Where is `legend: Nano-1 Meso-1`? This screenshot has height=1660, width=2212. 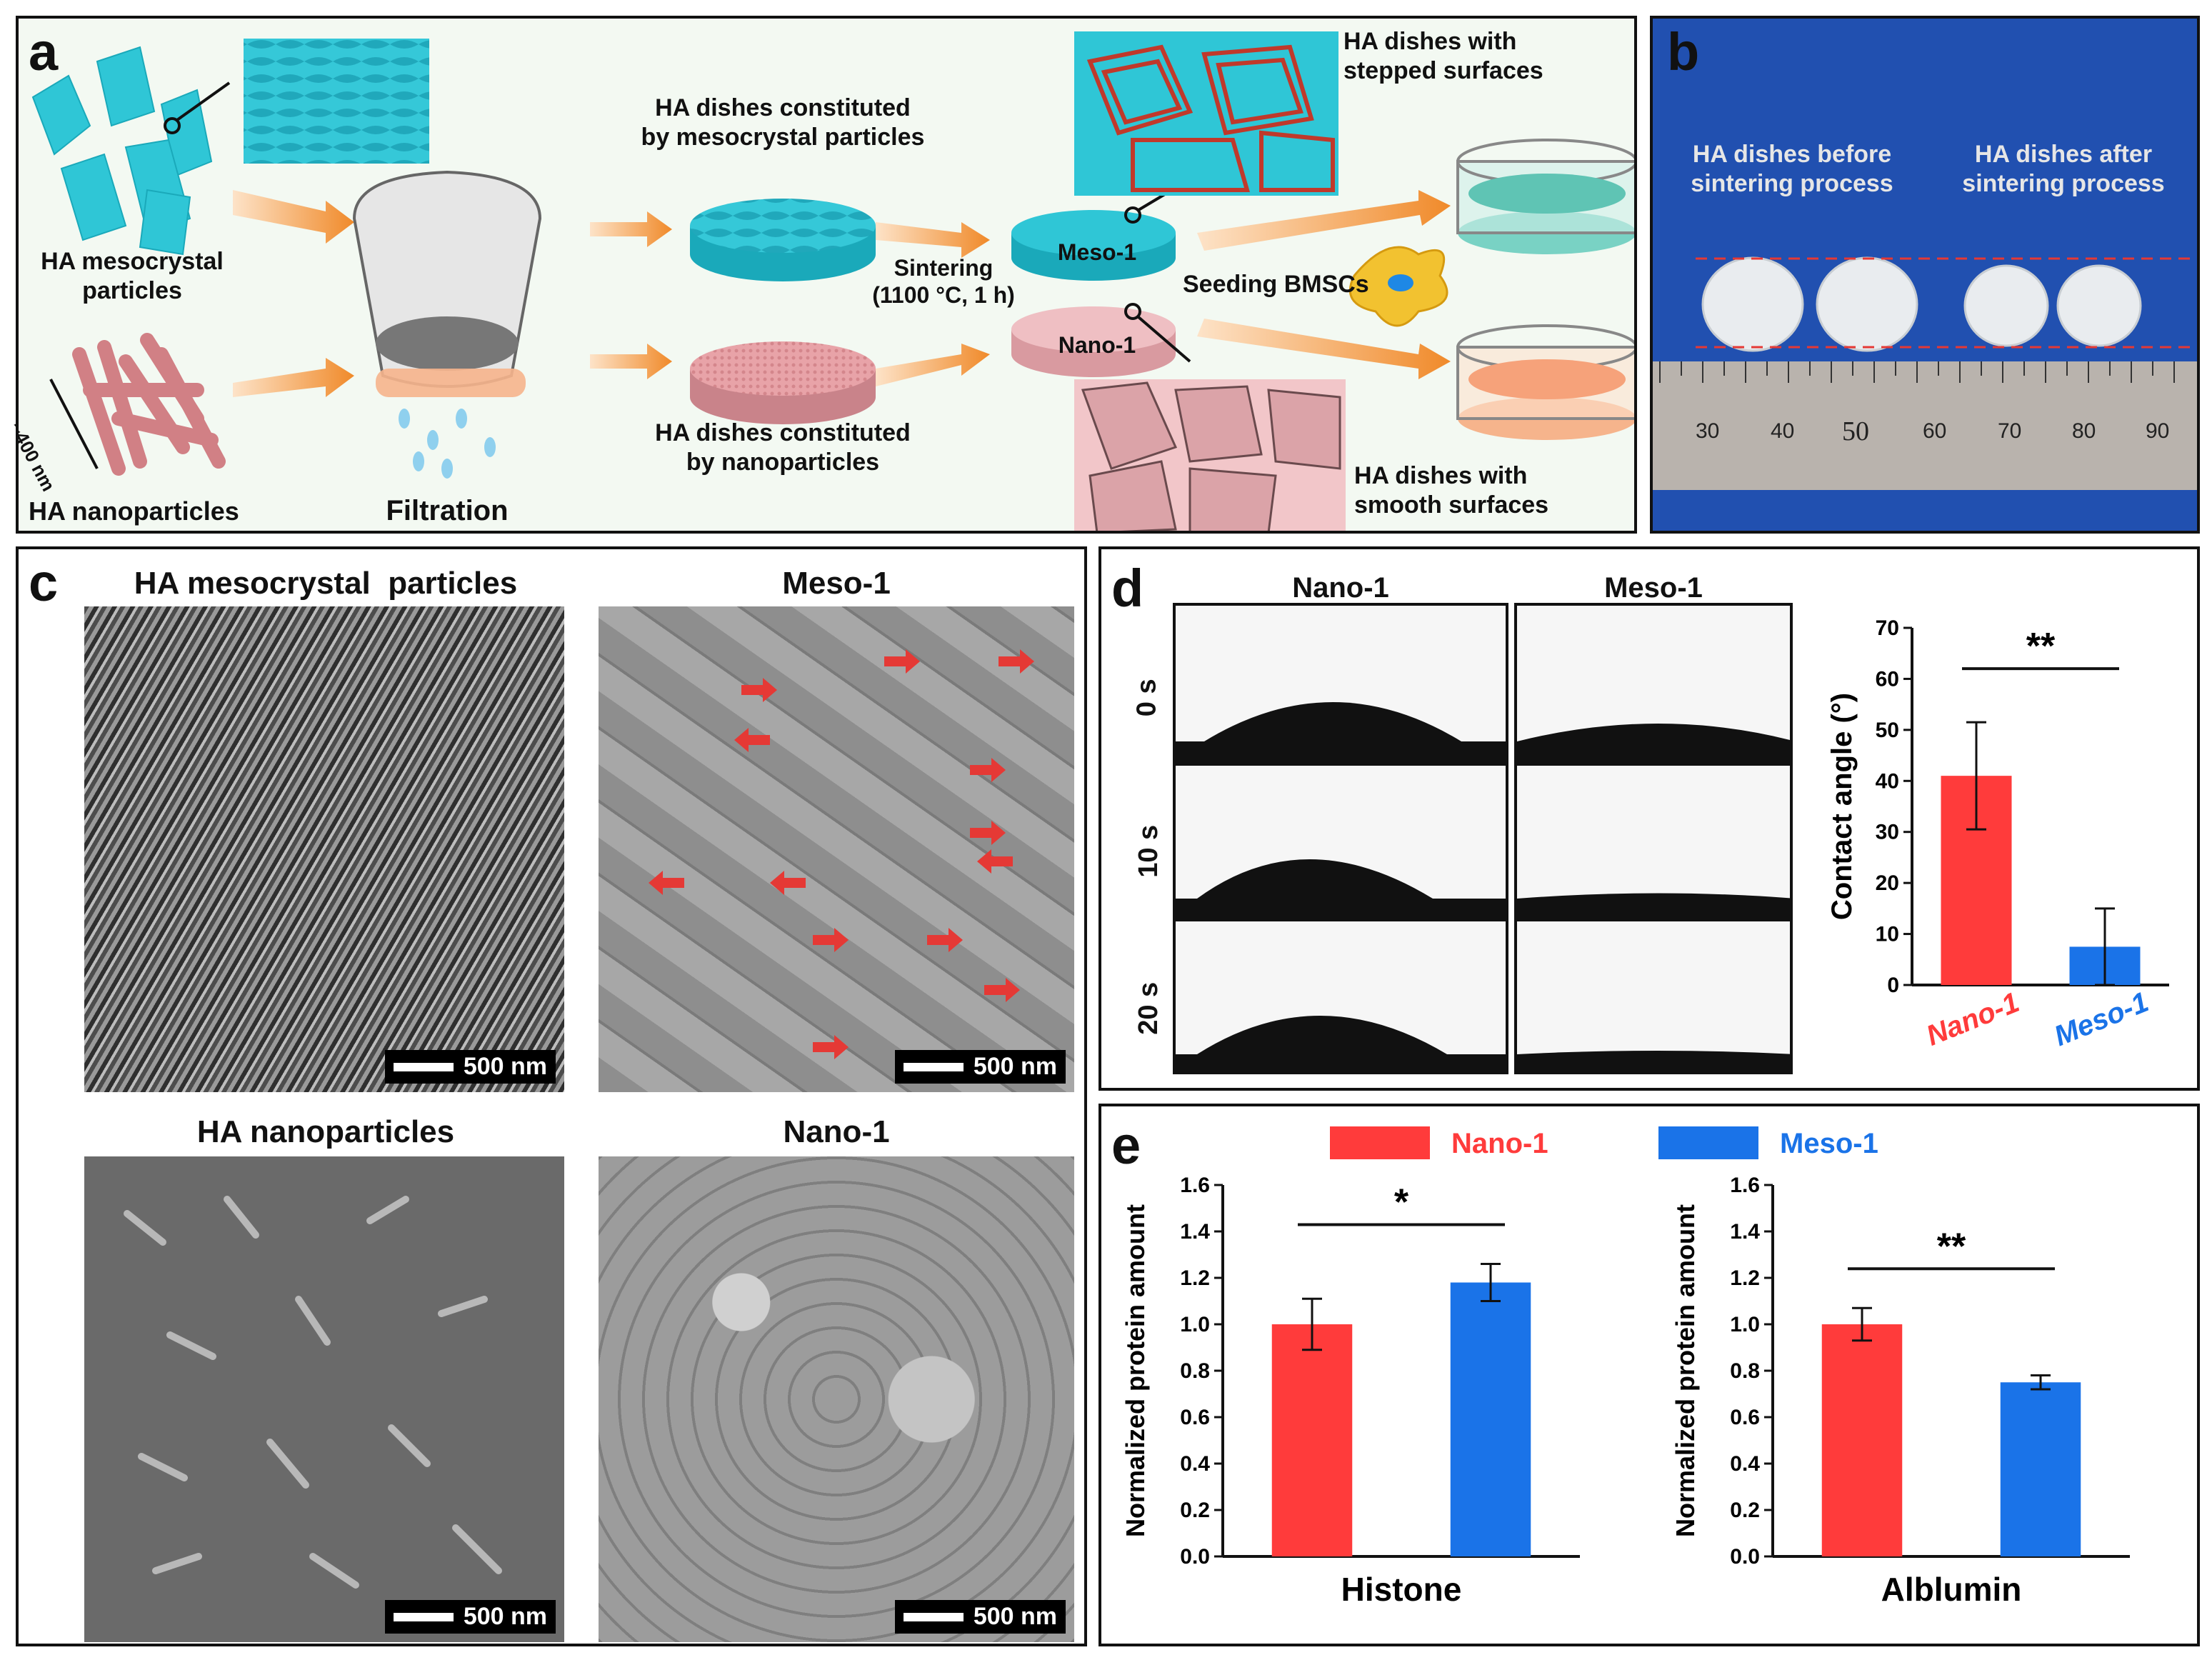
legend: Nano-1 Meso-1 is located at coordinates (1651, 1142).